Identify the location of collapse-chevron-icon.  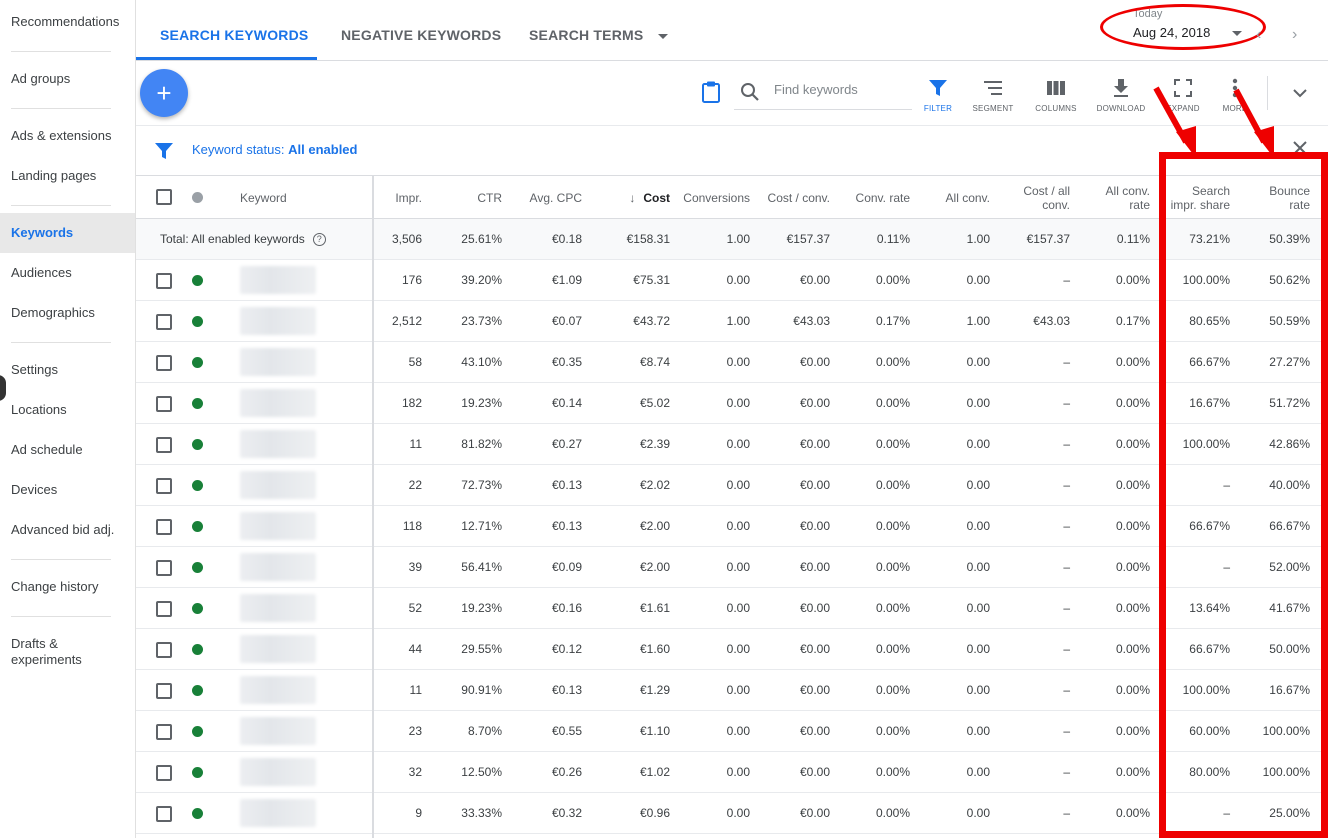
(1300, 95).